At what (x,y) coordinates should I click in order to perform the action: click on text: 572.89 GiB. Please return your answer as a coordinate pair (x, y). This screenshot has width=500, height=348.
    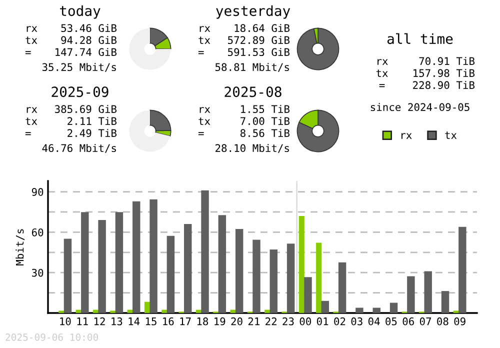
    Looking at the image, I should click on (259, 40).